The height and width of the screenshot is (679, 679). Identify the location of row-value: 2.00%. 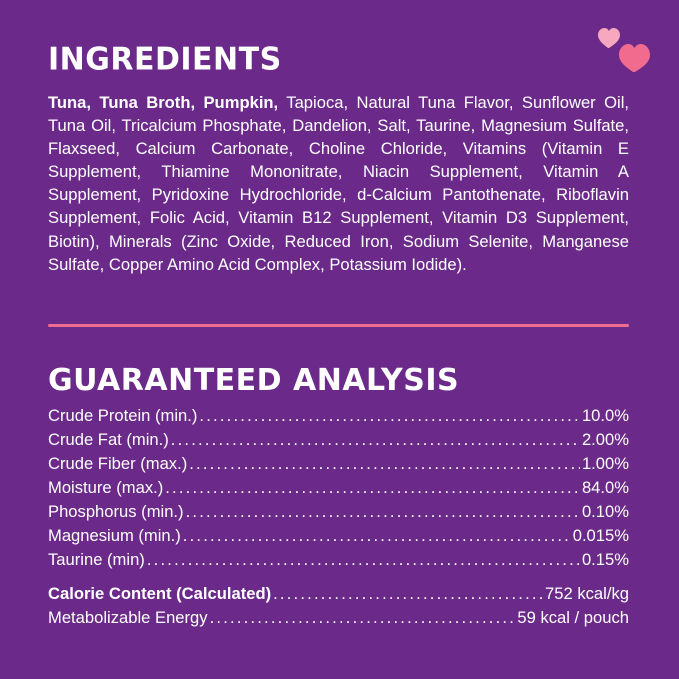
(605, 439).